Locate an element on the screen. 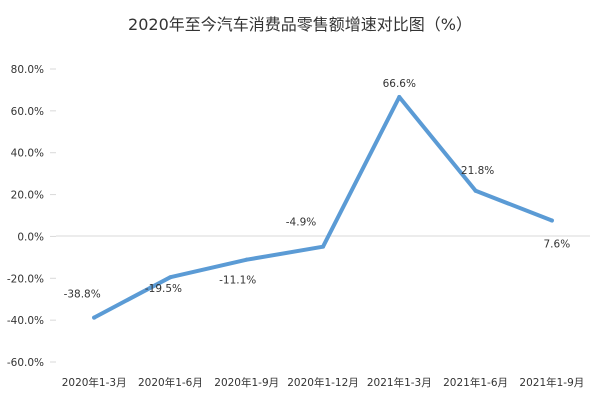 This screenshot has height=400, width=600. data-label: -4.9% is located at coordinates (301, 223).